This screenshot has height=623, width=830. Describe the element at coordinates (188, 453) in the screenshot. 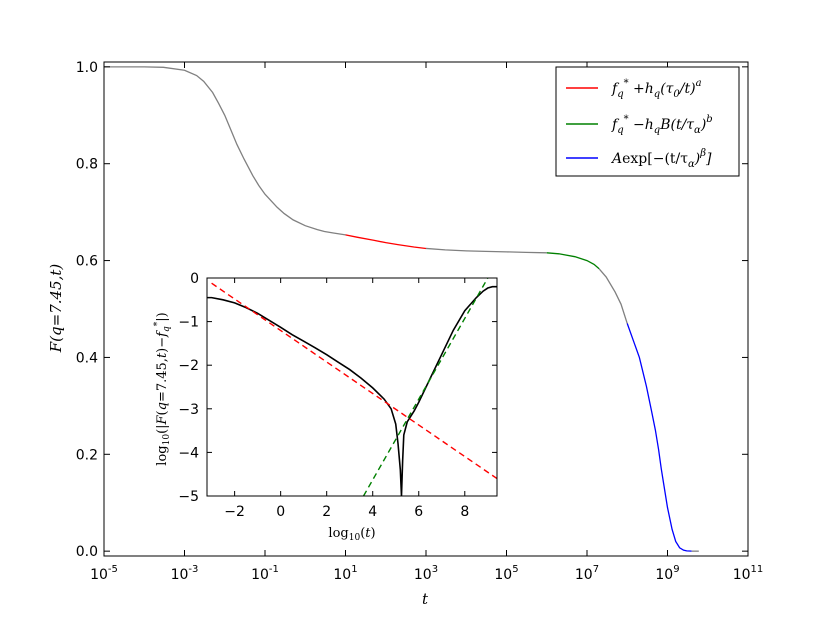

I see `inset-y-tick-label: −4` at that location.